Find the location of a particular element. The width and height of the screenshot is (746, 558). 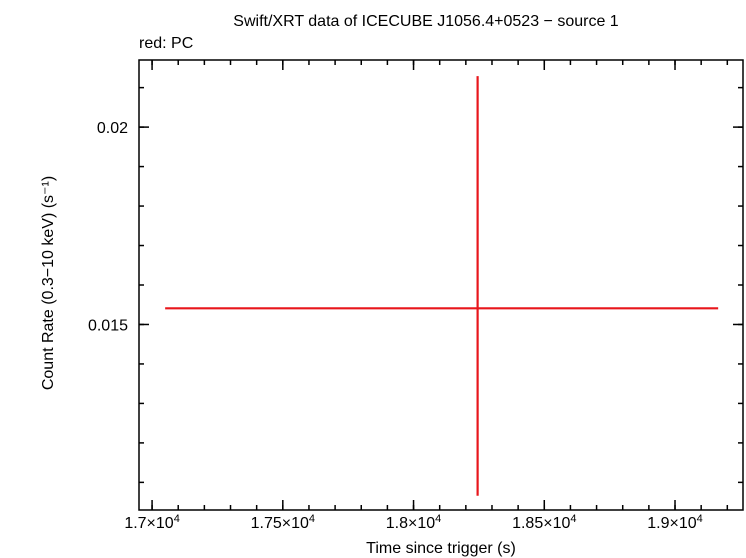

x-tick-label: 1.85×10⁴ is located at coordinates (544, 522).